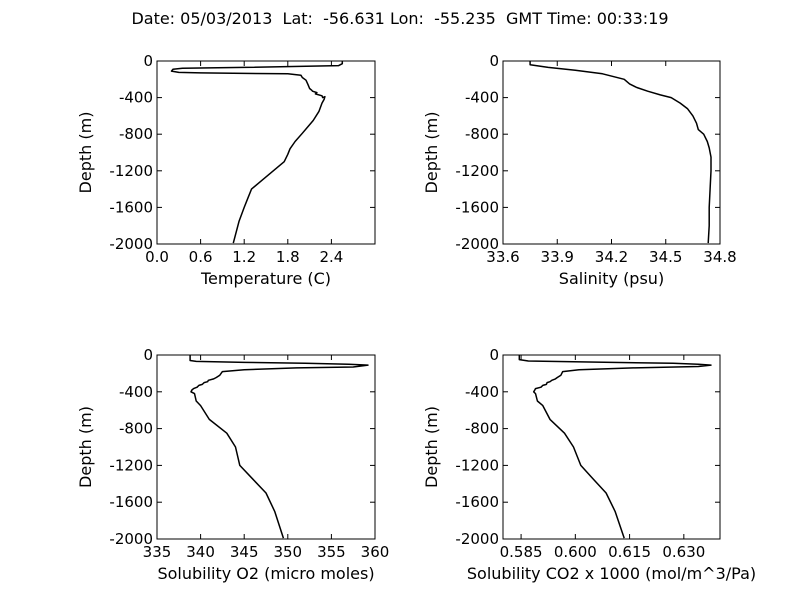 The width and height of the screenshot is (800, 600). Describe the element at coordinates (201, 257) in the screenshot. I see `x-tick-label: 0.6` at that location.